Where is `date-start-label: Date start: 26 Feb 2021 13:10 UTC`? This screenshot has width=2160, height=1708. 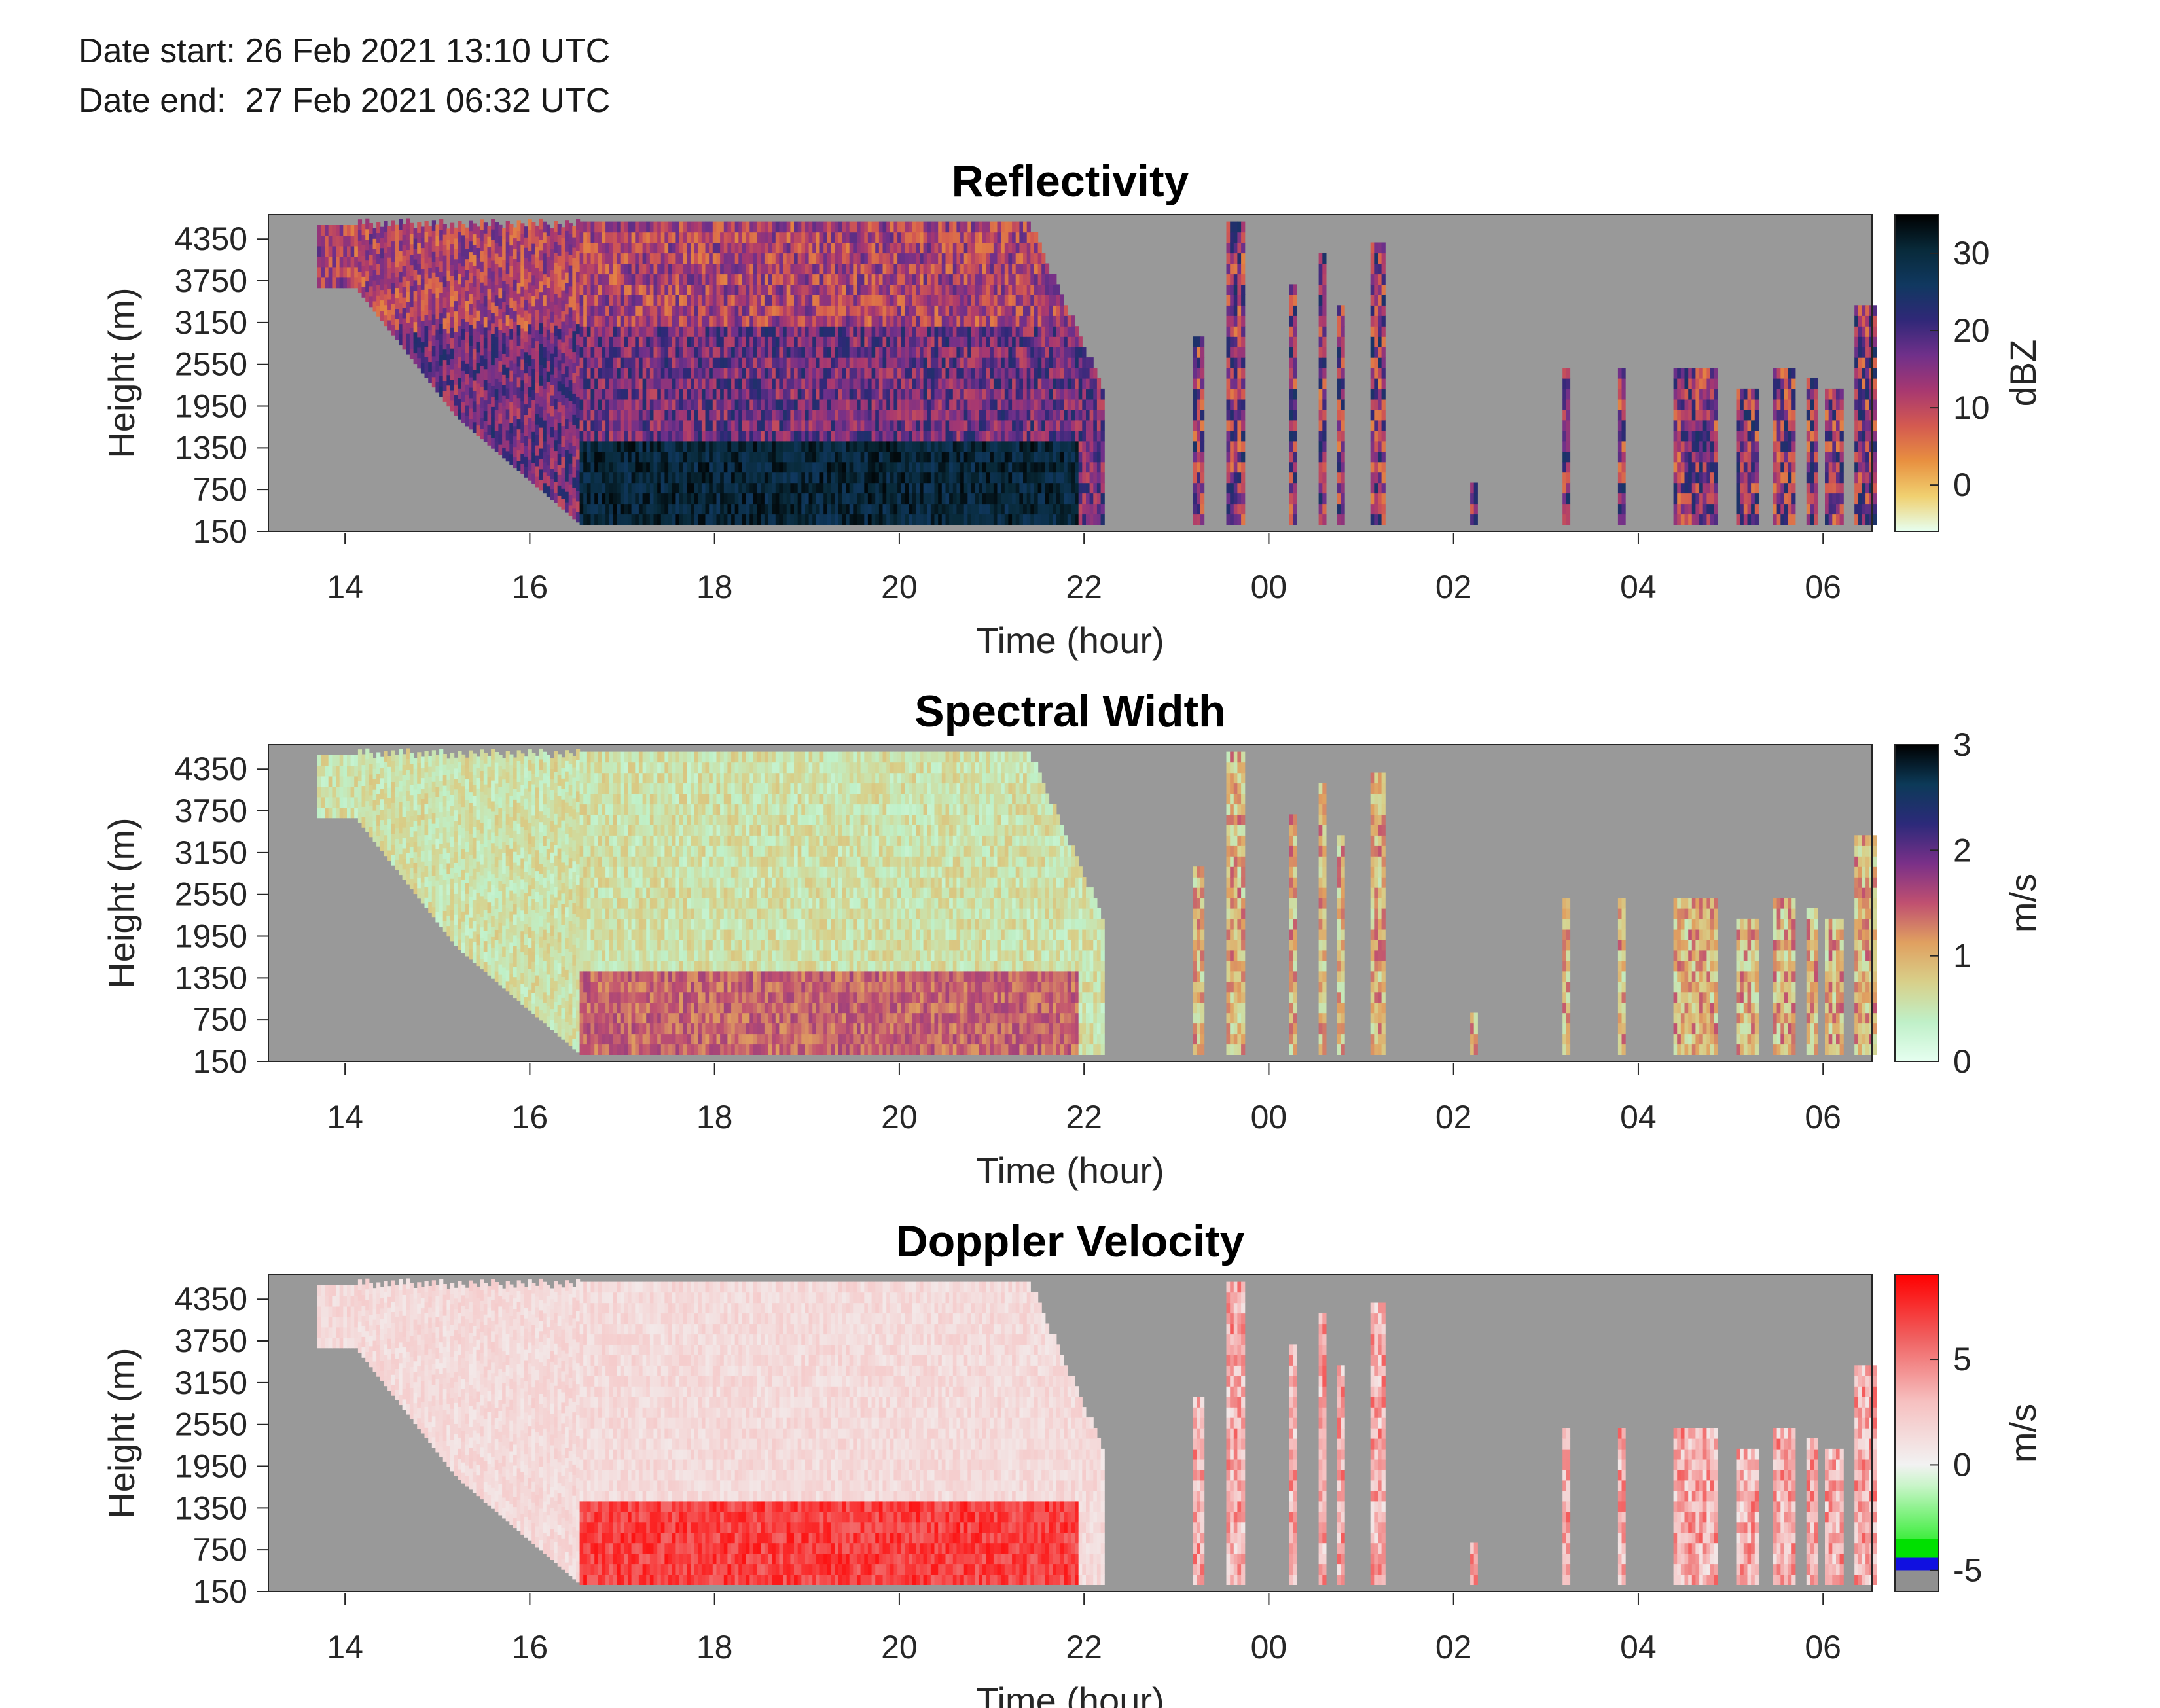 date-start-label: Date start: 26 Feb 2021 13:10 UTC is located at coordinates (345, 51).